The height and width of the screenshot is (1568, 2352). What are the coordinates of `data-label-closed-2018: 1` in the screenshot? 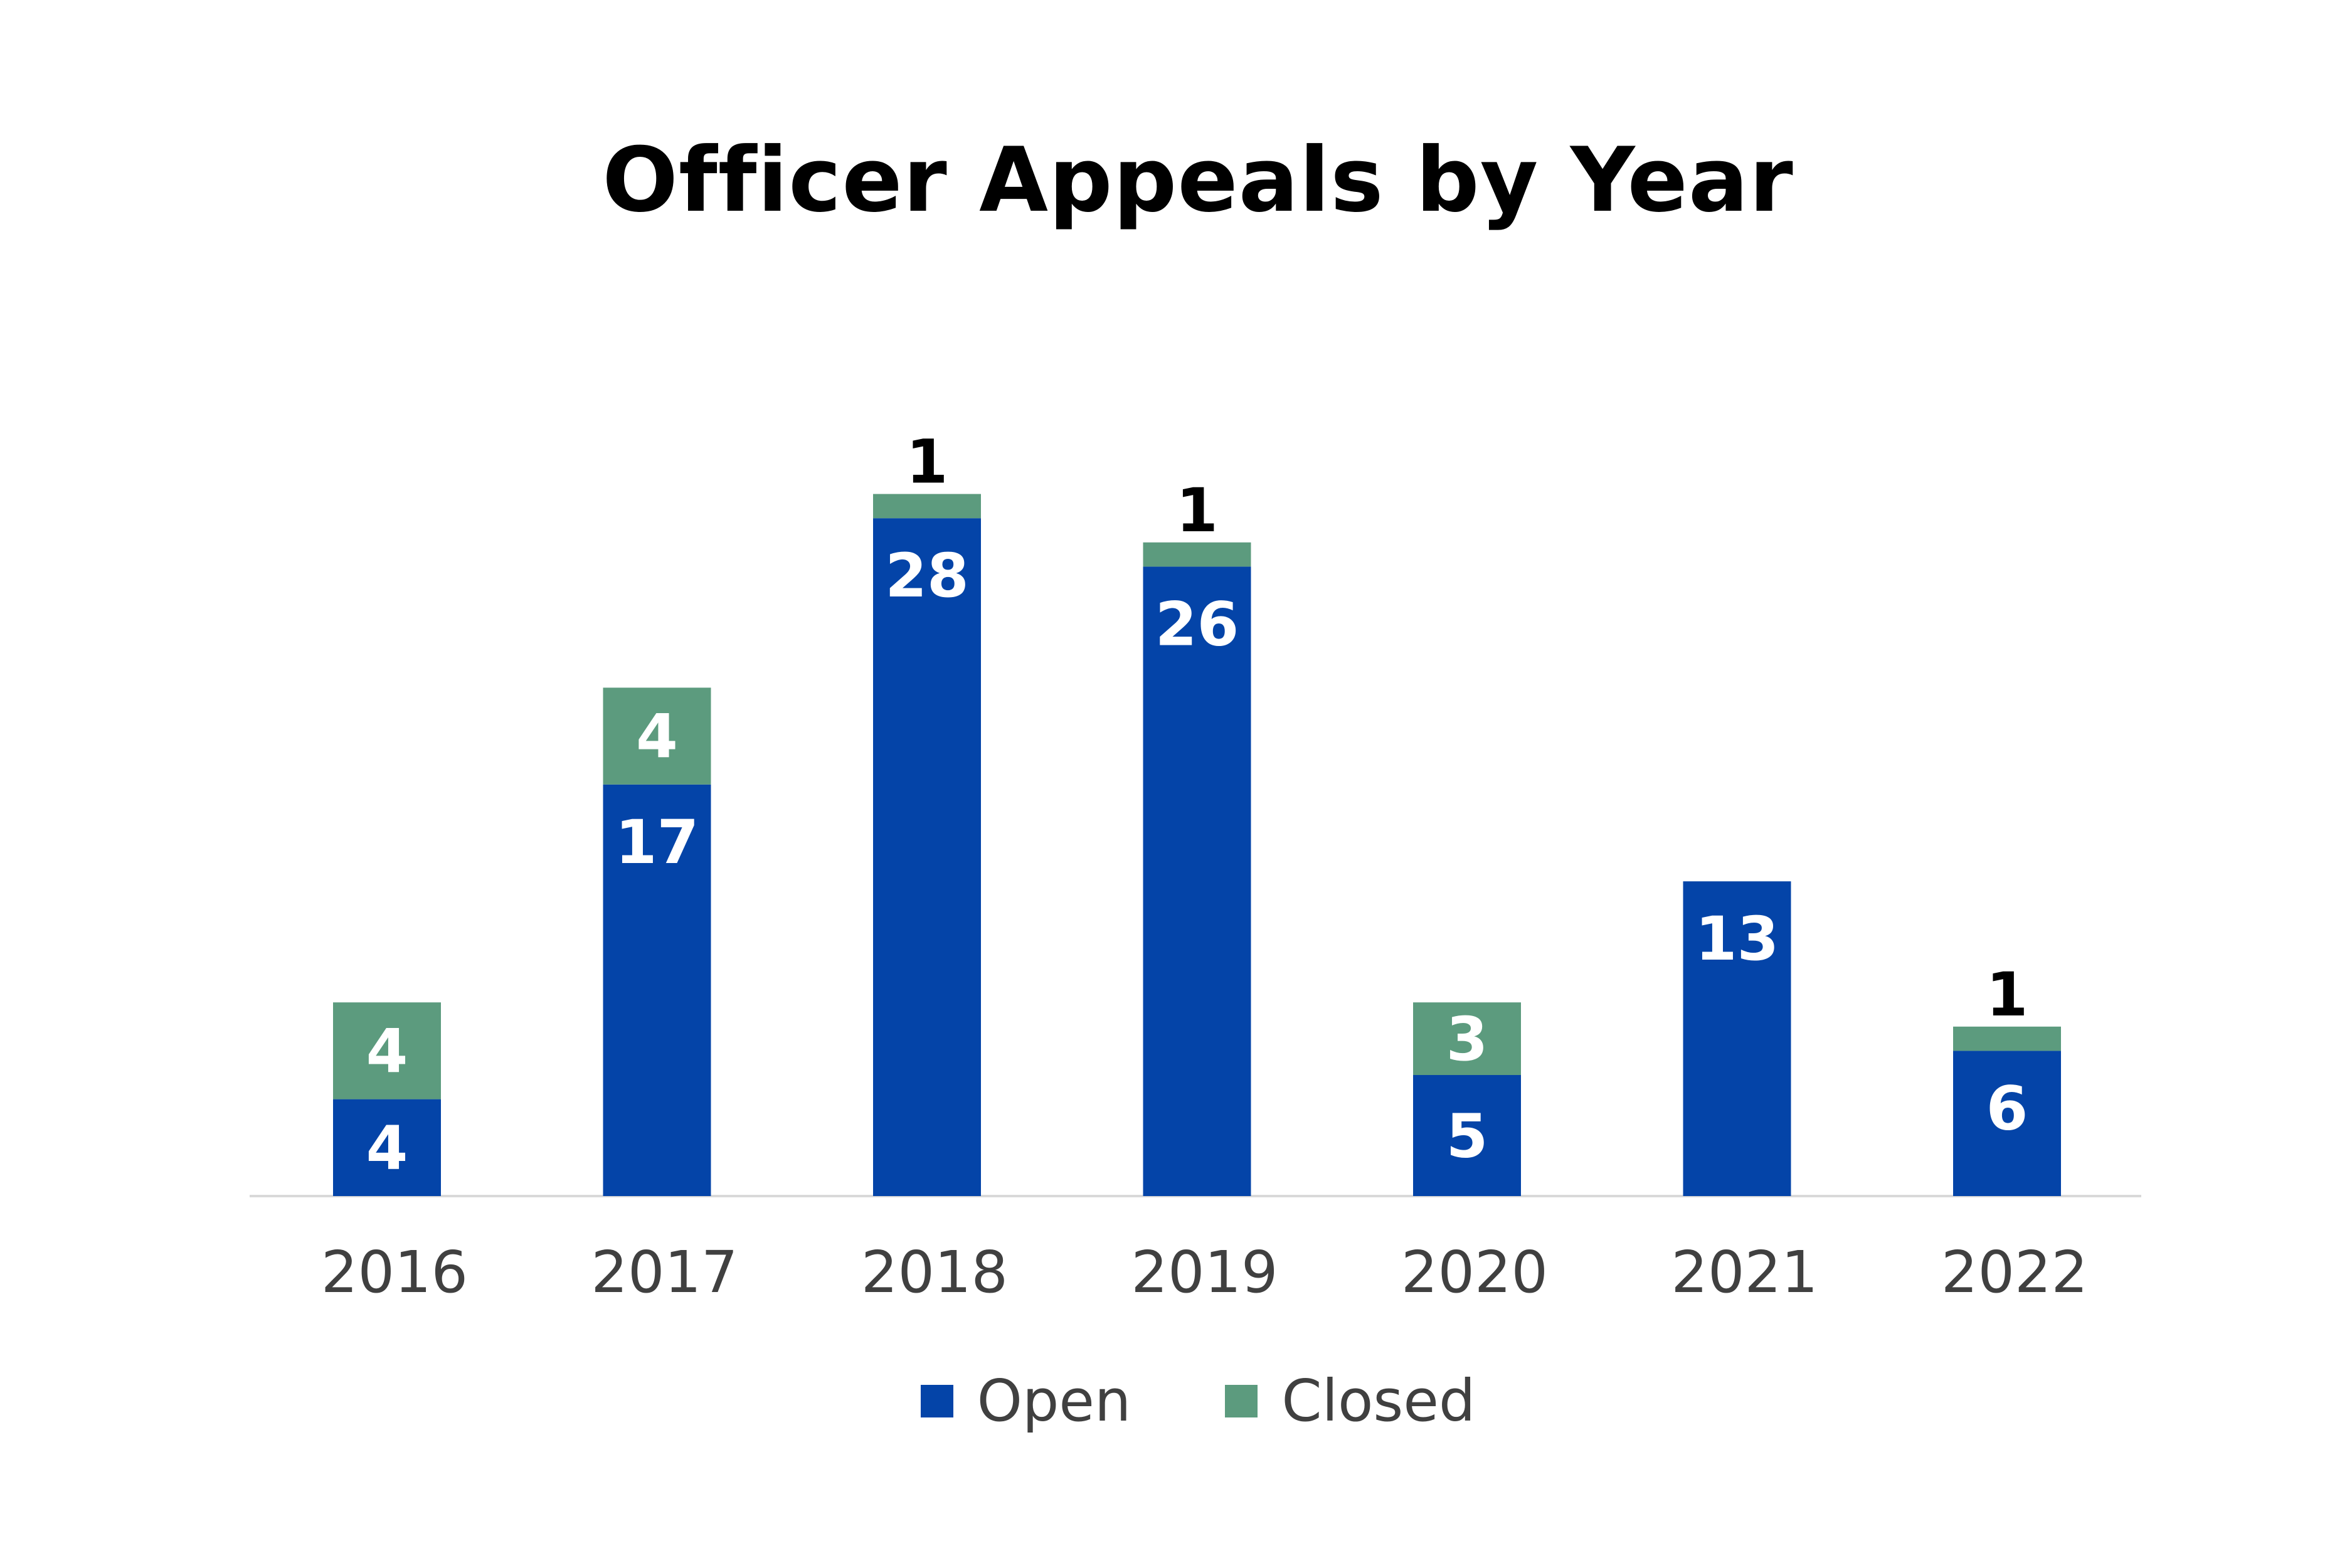 It's located at (927, 462).